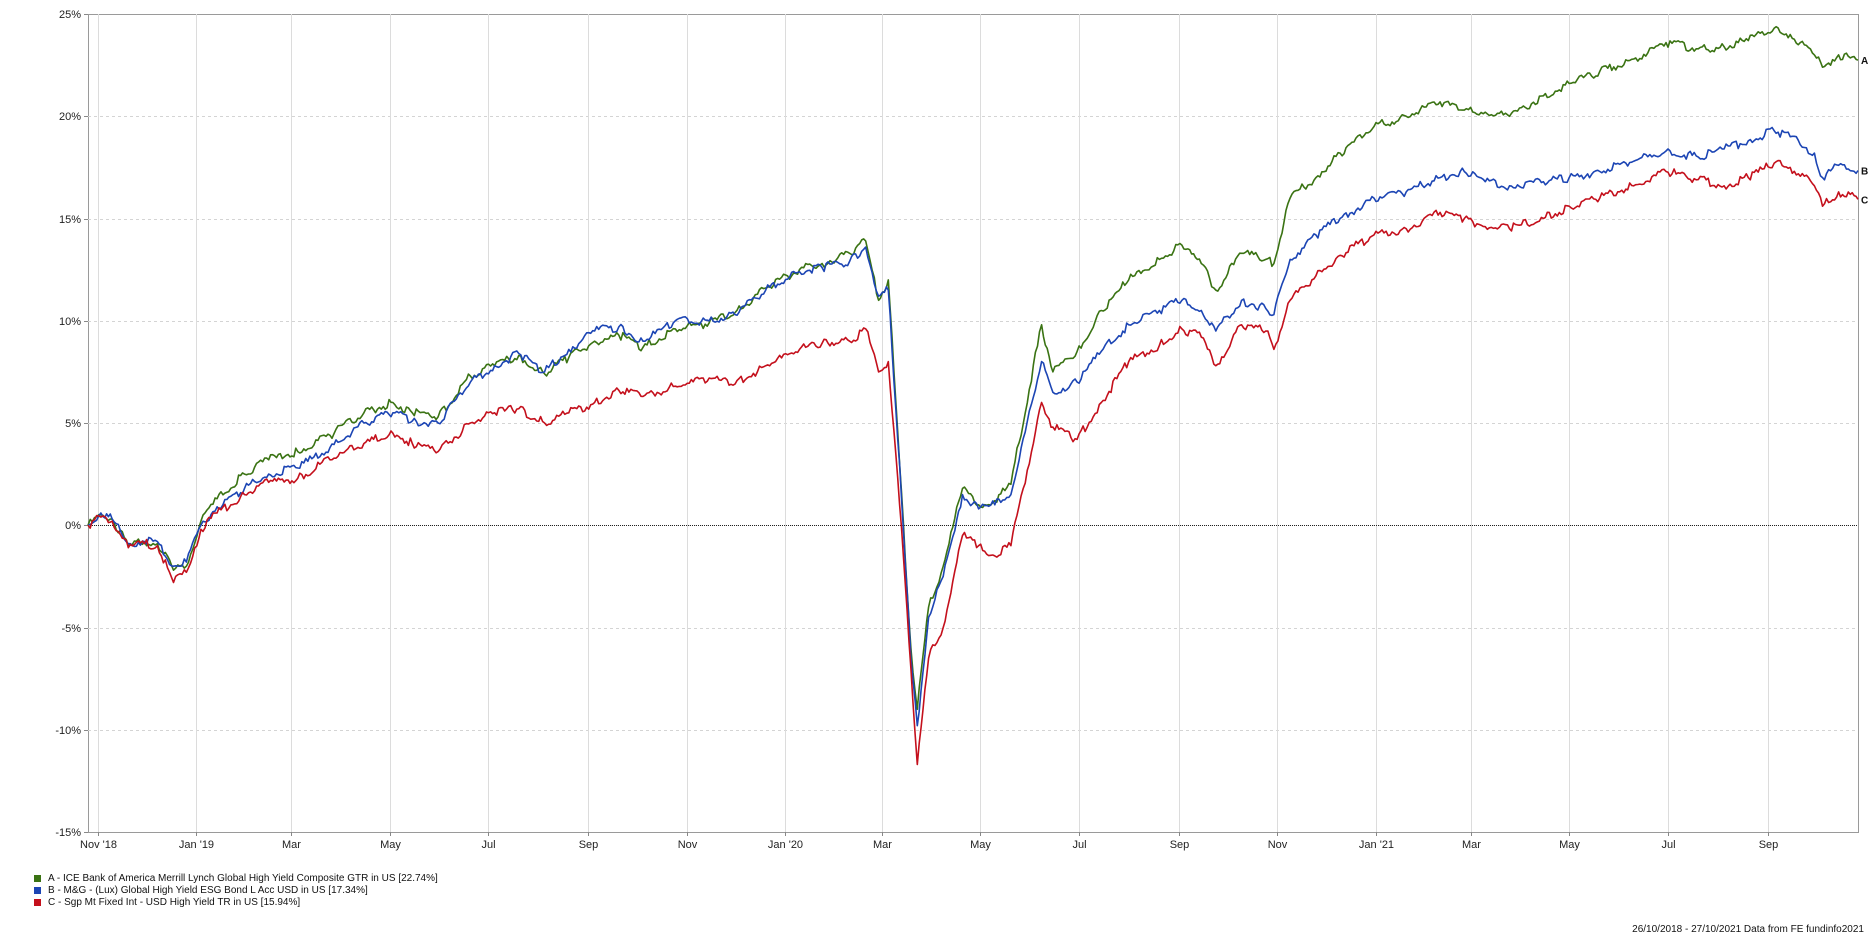  Describe the element at coordinates (73, 526) in the screenshot. I see `y-tick-label: 0%` at that location.